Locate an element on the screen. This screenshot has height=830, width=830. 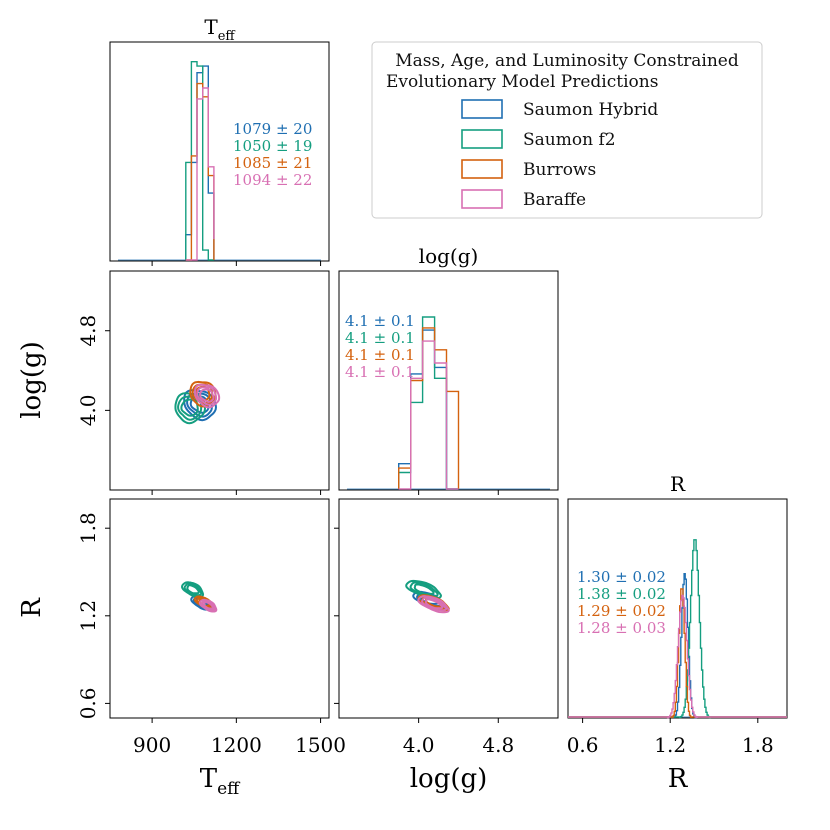
annotation-r-baraffe: 1.28 ± 0.03 is located at coordinates (621, 628).